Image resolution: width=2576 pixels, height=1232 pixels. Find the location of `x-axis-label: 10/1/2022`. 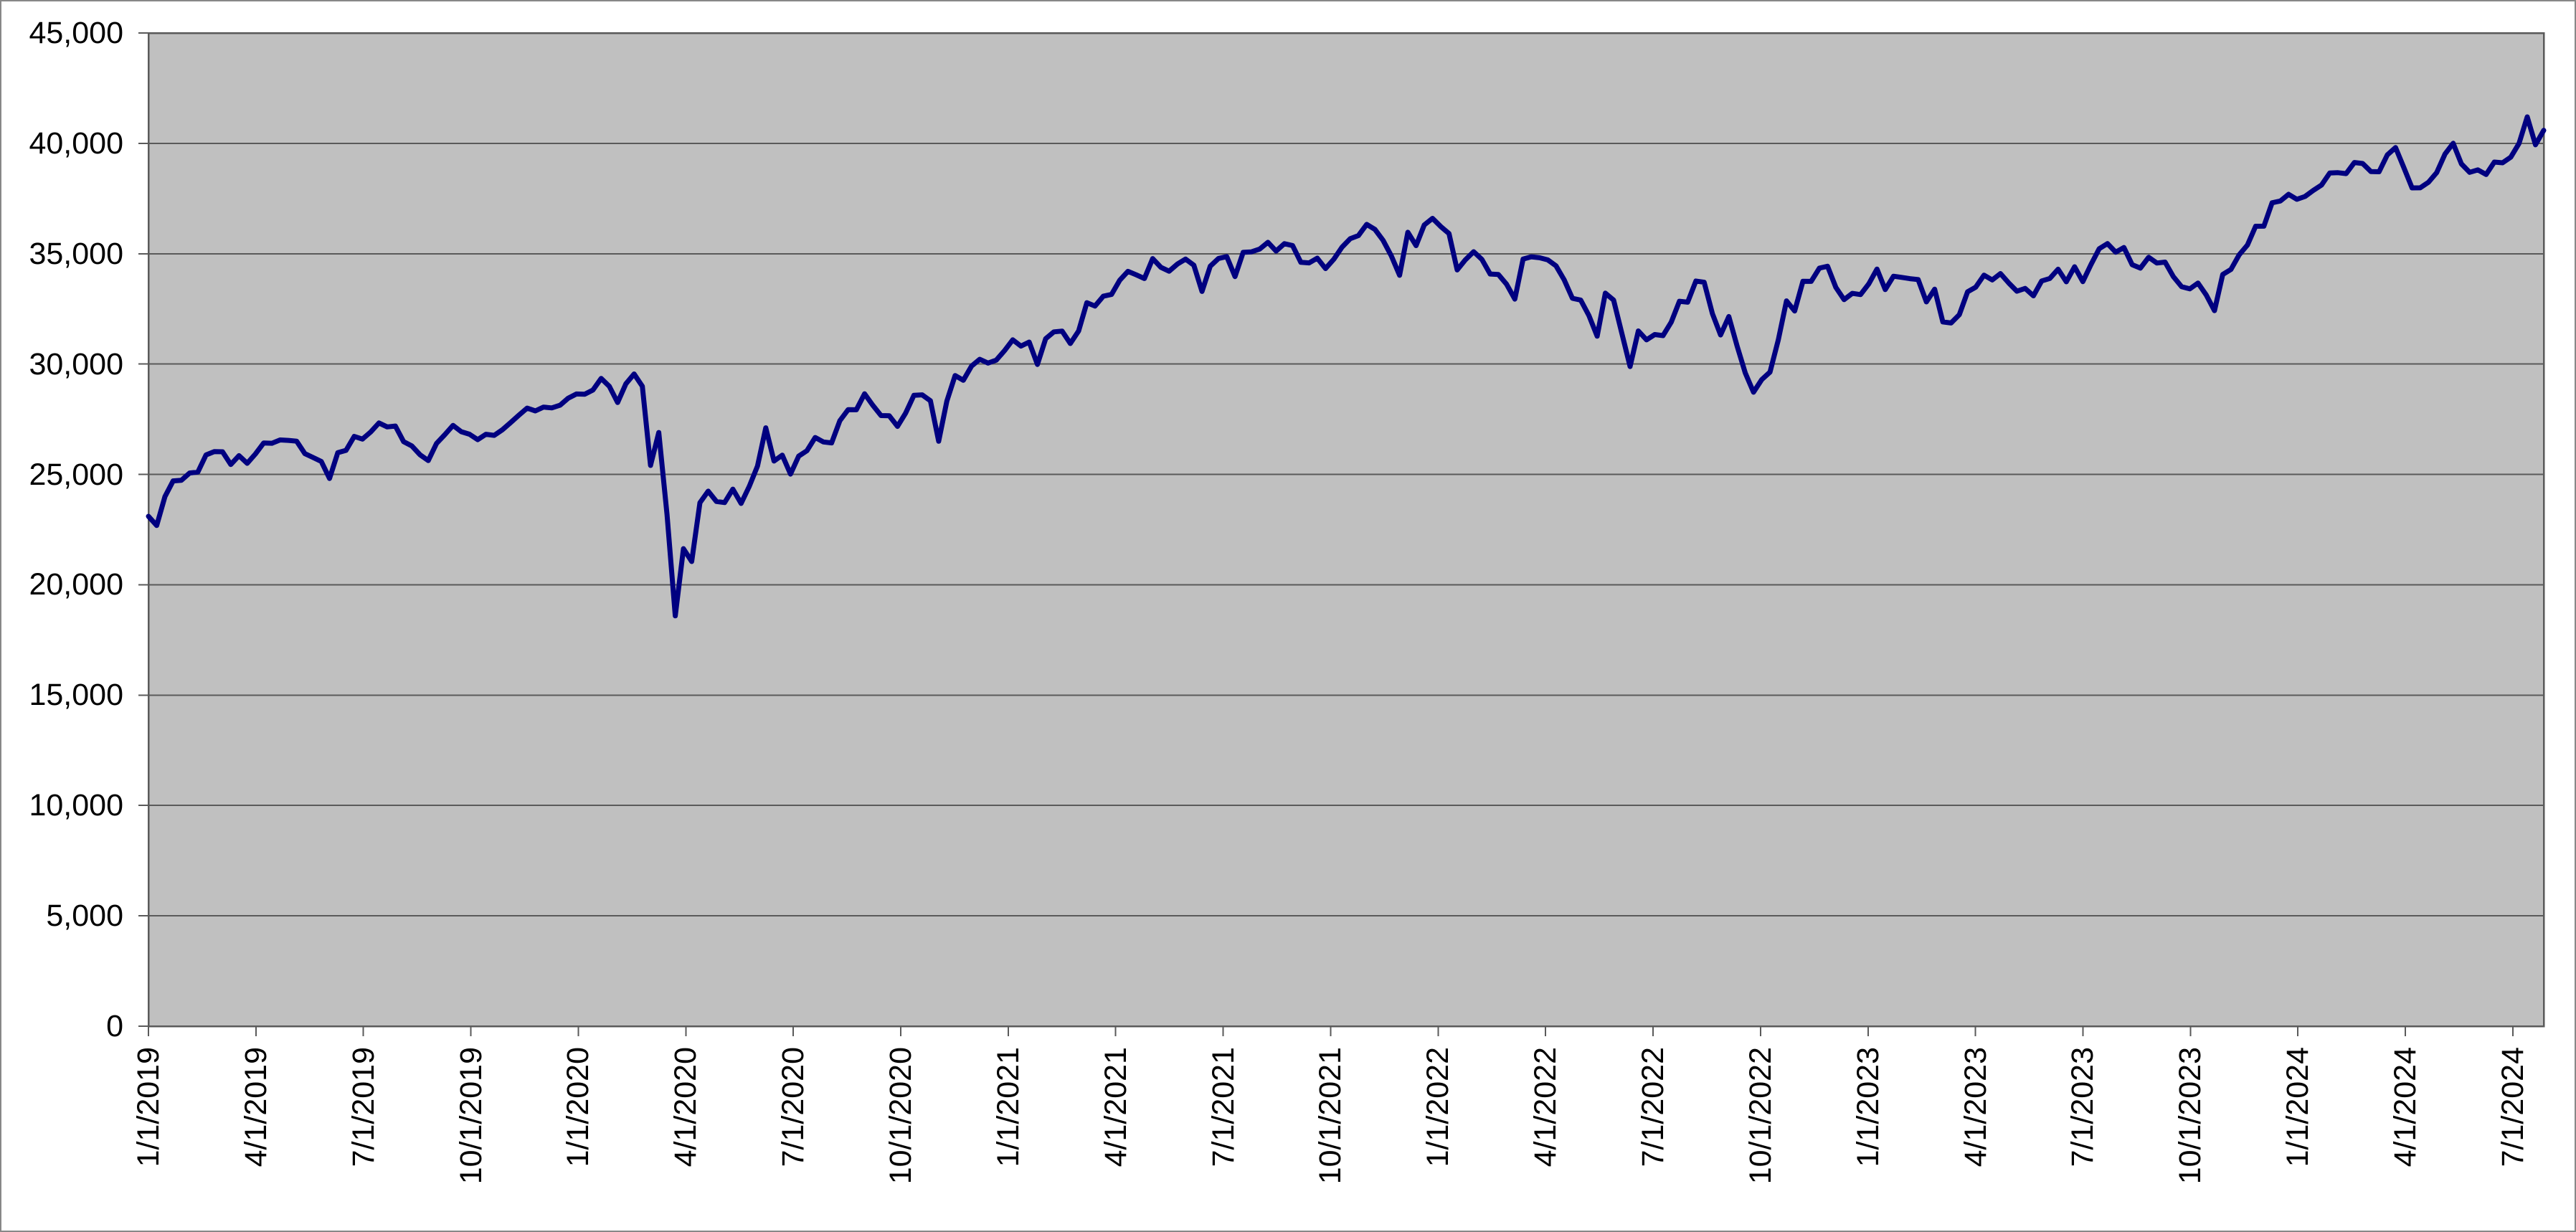

x-axis-label: 10/1/2022 is located at coordinates (1760, 1116).